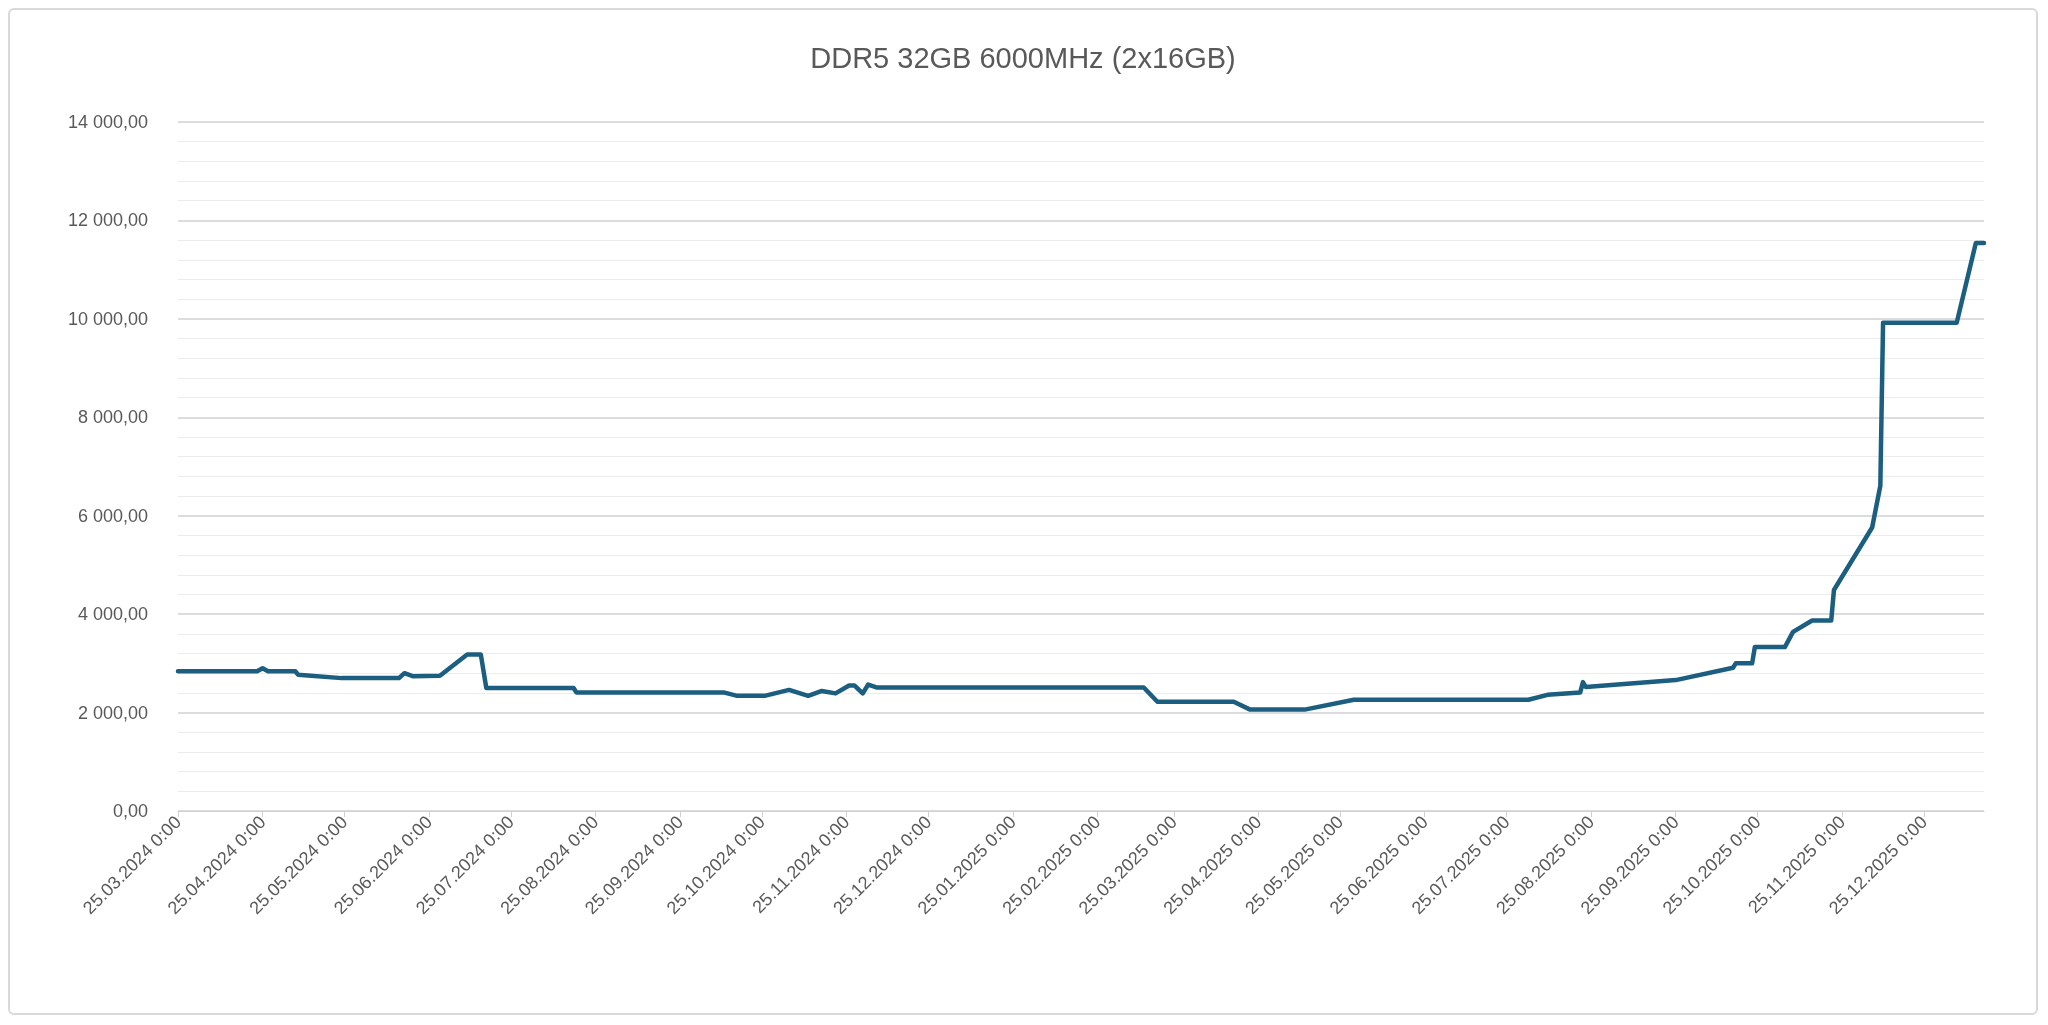  I want to click on y-tick-label: 4 000,00, so click(112, 614).